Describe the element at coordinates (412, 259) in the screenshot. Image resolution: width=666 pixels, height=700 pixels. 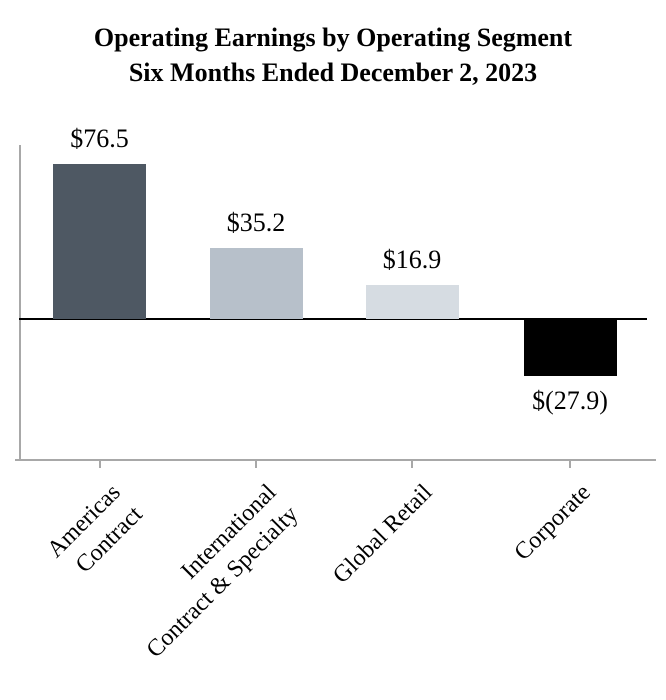
I see `value-label-global-retail: $16.9` at that location.